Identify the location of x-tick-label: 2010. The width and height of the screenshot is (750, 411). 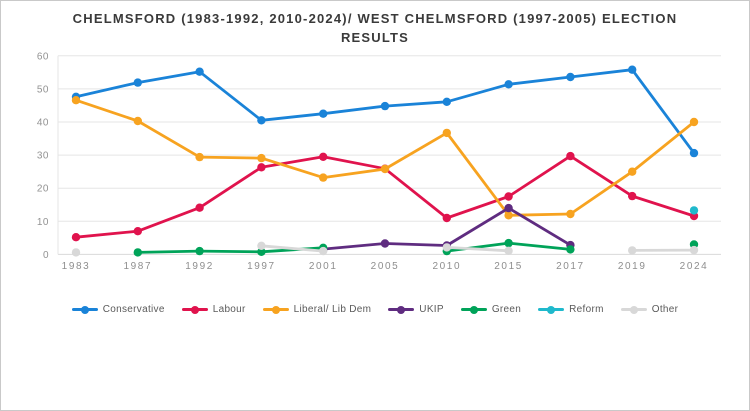
(446, 266).